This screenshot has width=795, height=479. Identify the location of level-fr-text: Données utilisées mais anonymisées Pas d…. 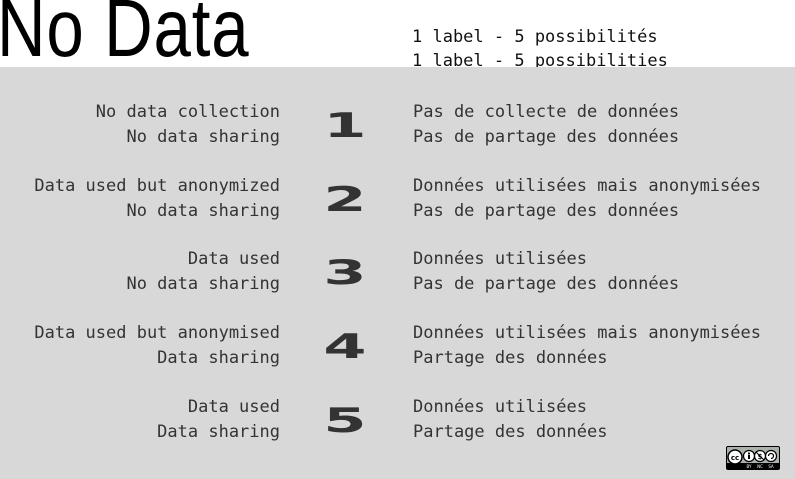
(587, 199).